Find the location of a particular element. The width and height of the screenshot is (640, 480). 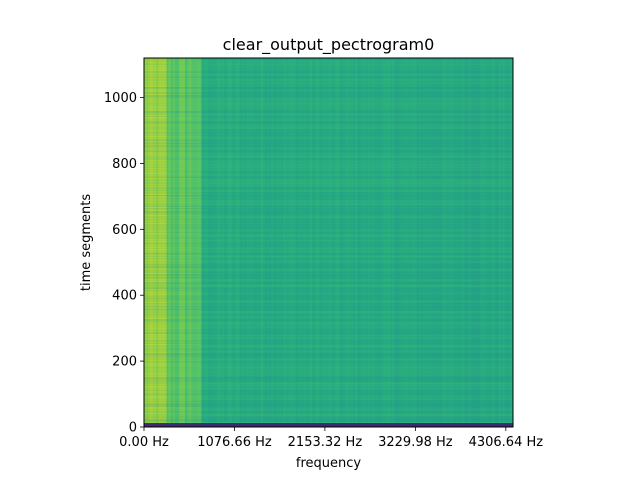

y-tick-label: 1000 is located at coordinates (120, 98).